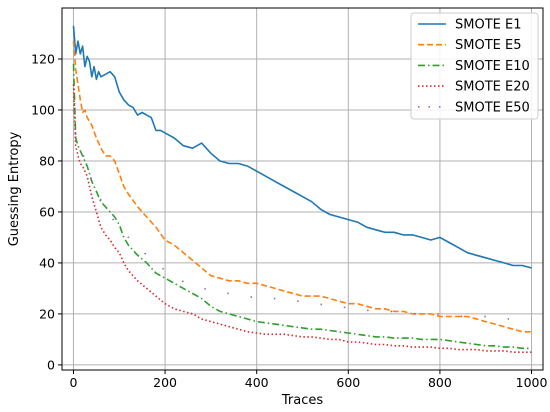 This screenshot has height=412, width=550. What do you see at coordinates (47, 313) in the screenshot?
I see `y-tick-label: 20` at bounding box center [47, 313].